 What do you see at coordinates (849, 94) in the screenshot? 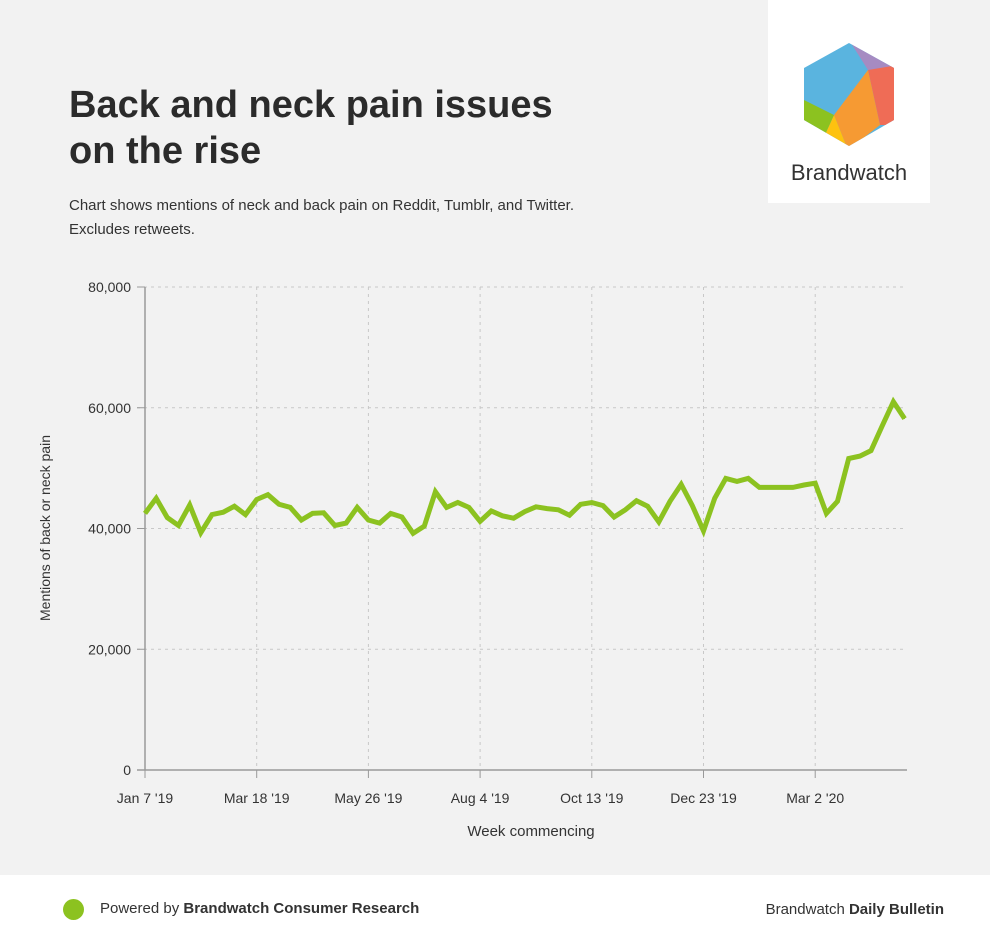
I see `hexagon-logo-icon` at bounding box center [849, 94].